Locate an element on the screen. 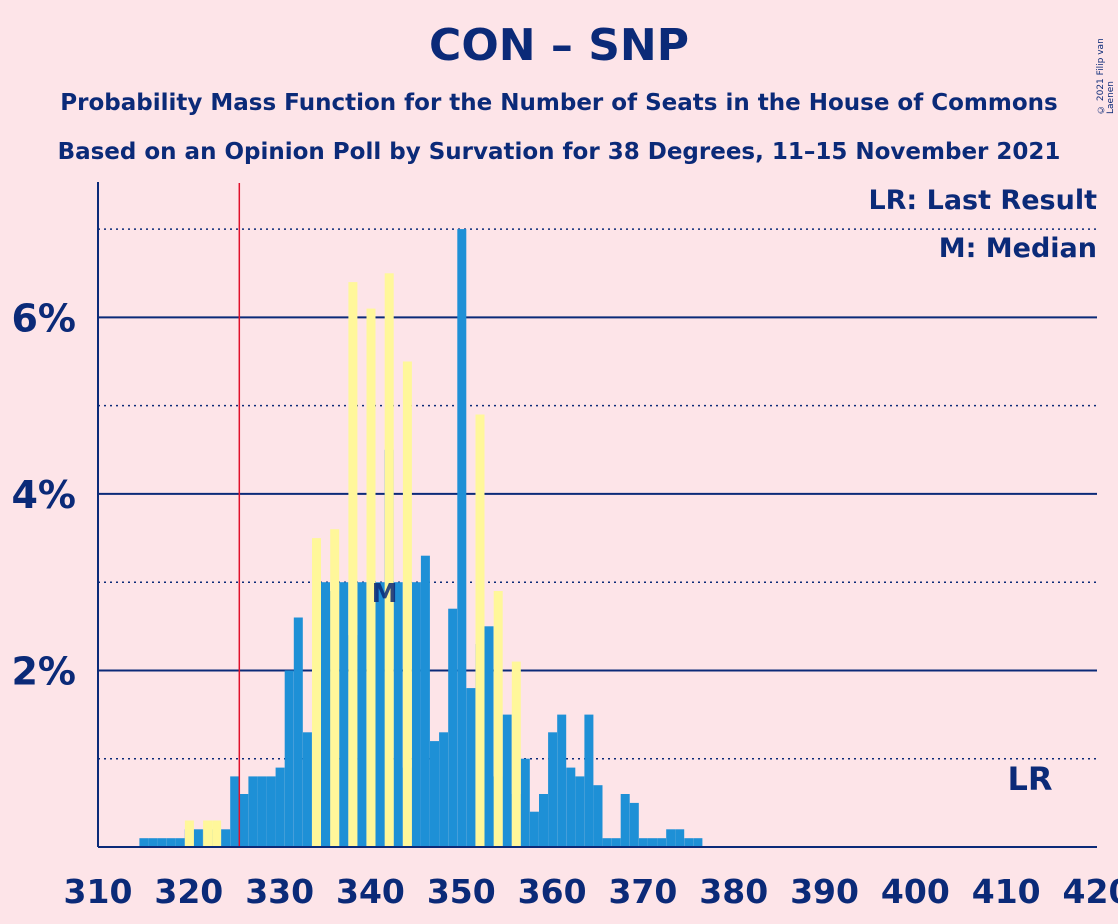 Image resolution: width=1118 pixels, height=924 pixels. y-tick-label: 4% is located at coordinates (43, 495).